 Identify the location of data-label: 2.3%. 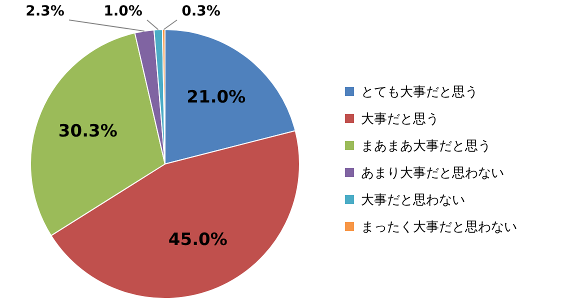
(45, 12).